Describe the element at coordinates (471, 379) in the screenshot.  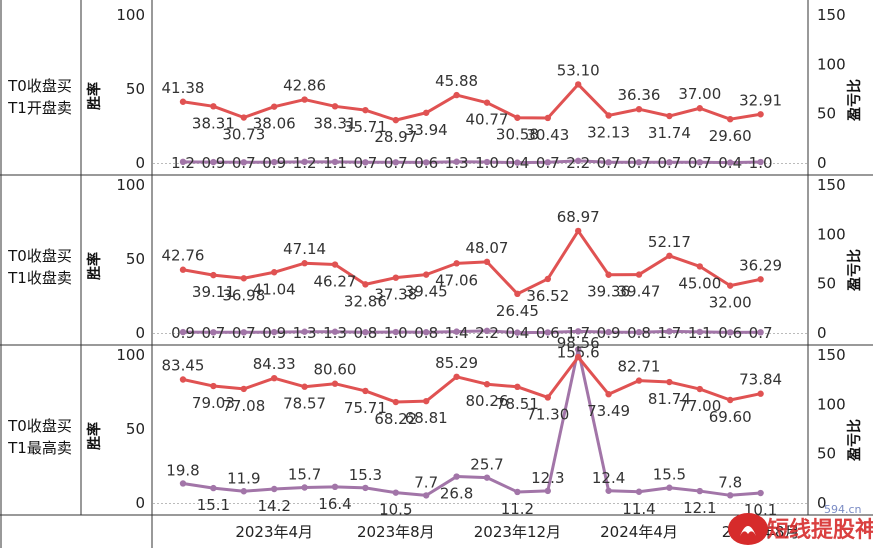
I see `win-rate-line` at that location.